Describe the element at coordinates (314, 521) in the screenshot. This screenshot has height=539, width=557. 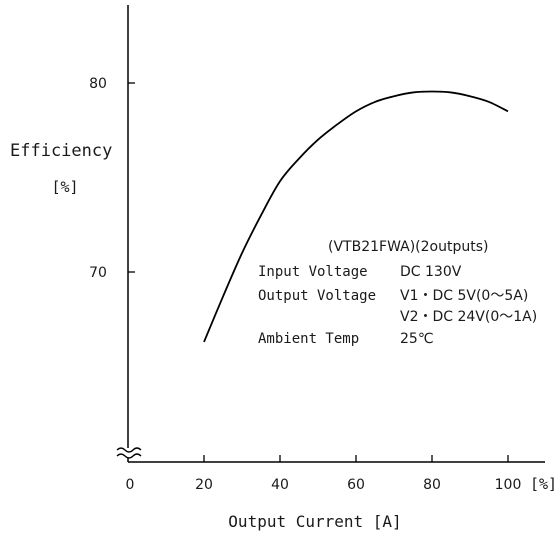
I see `x-axis-label: Output Current [A]` at that location.